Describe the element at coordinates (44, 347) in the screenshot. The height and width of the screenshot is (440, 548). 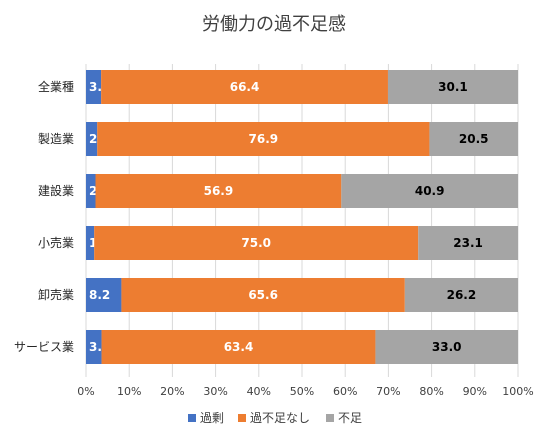
I see `category-label: サービス業` at that location.